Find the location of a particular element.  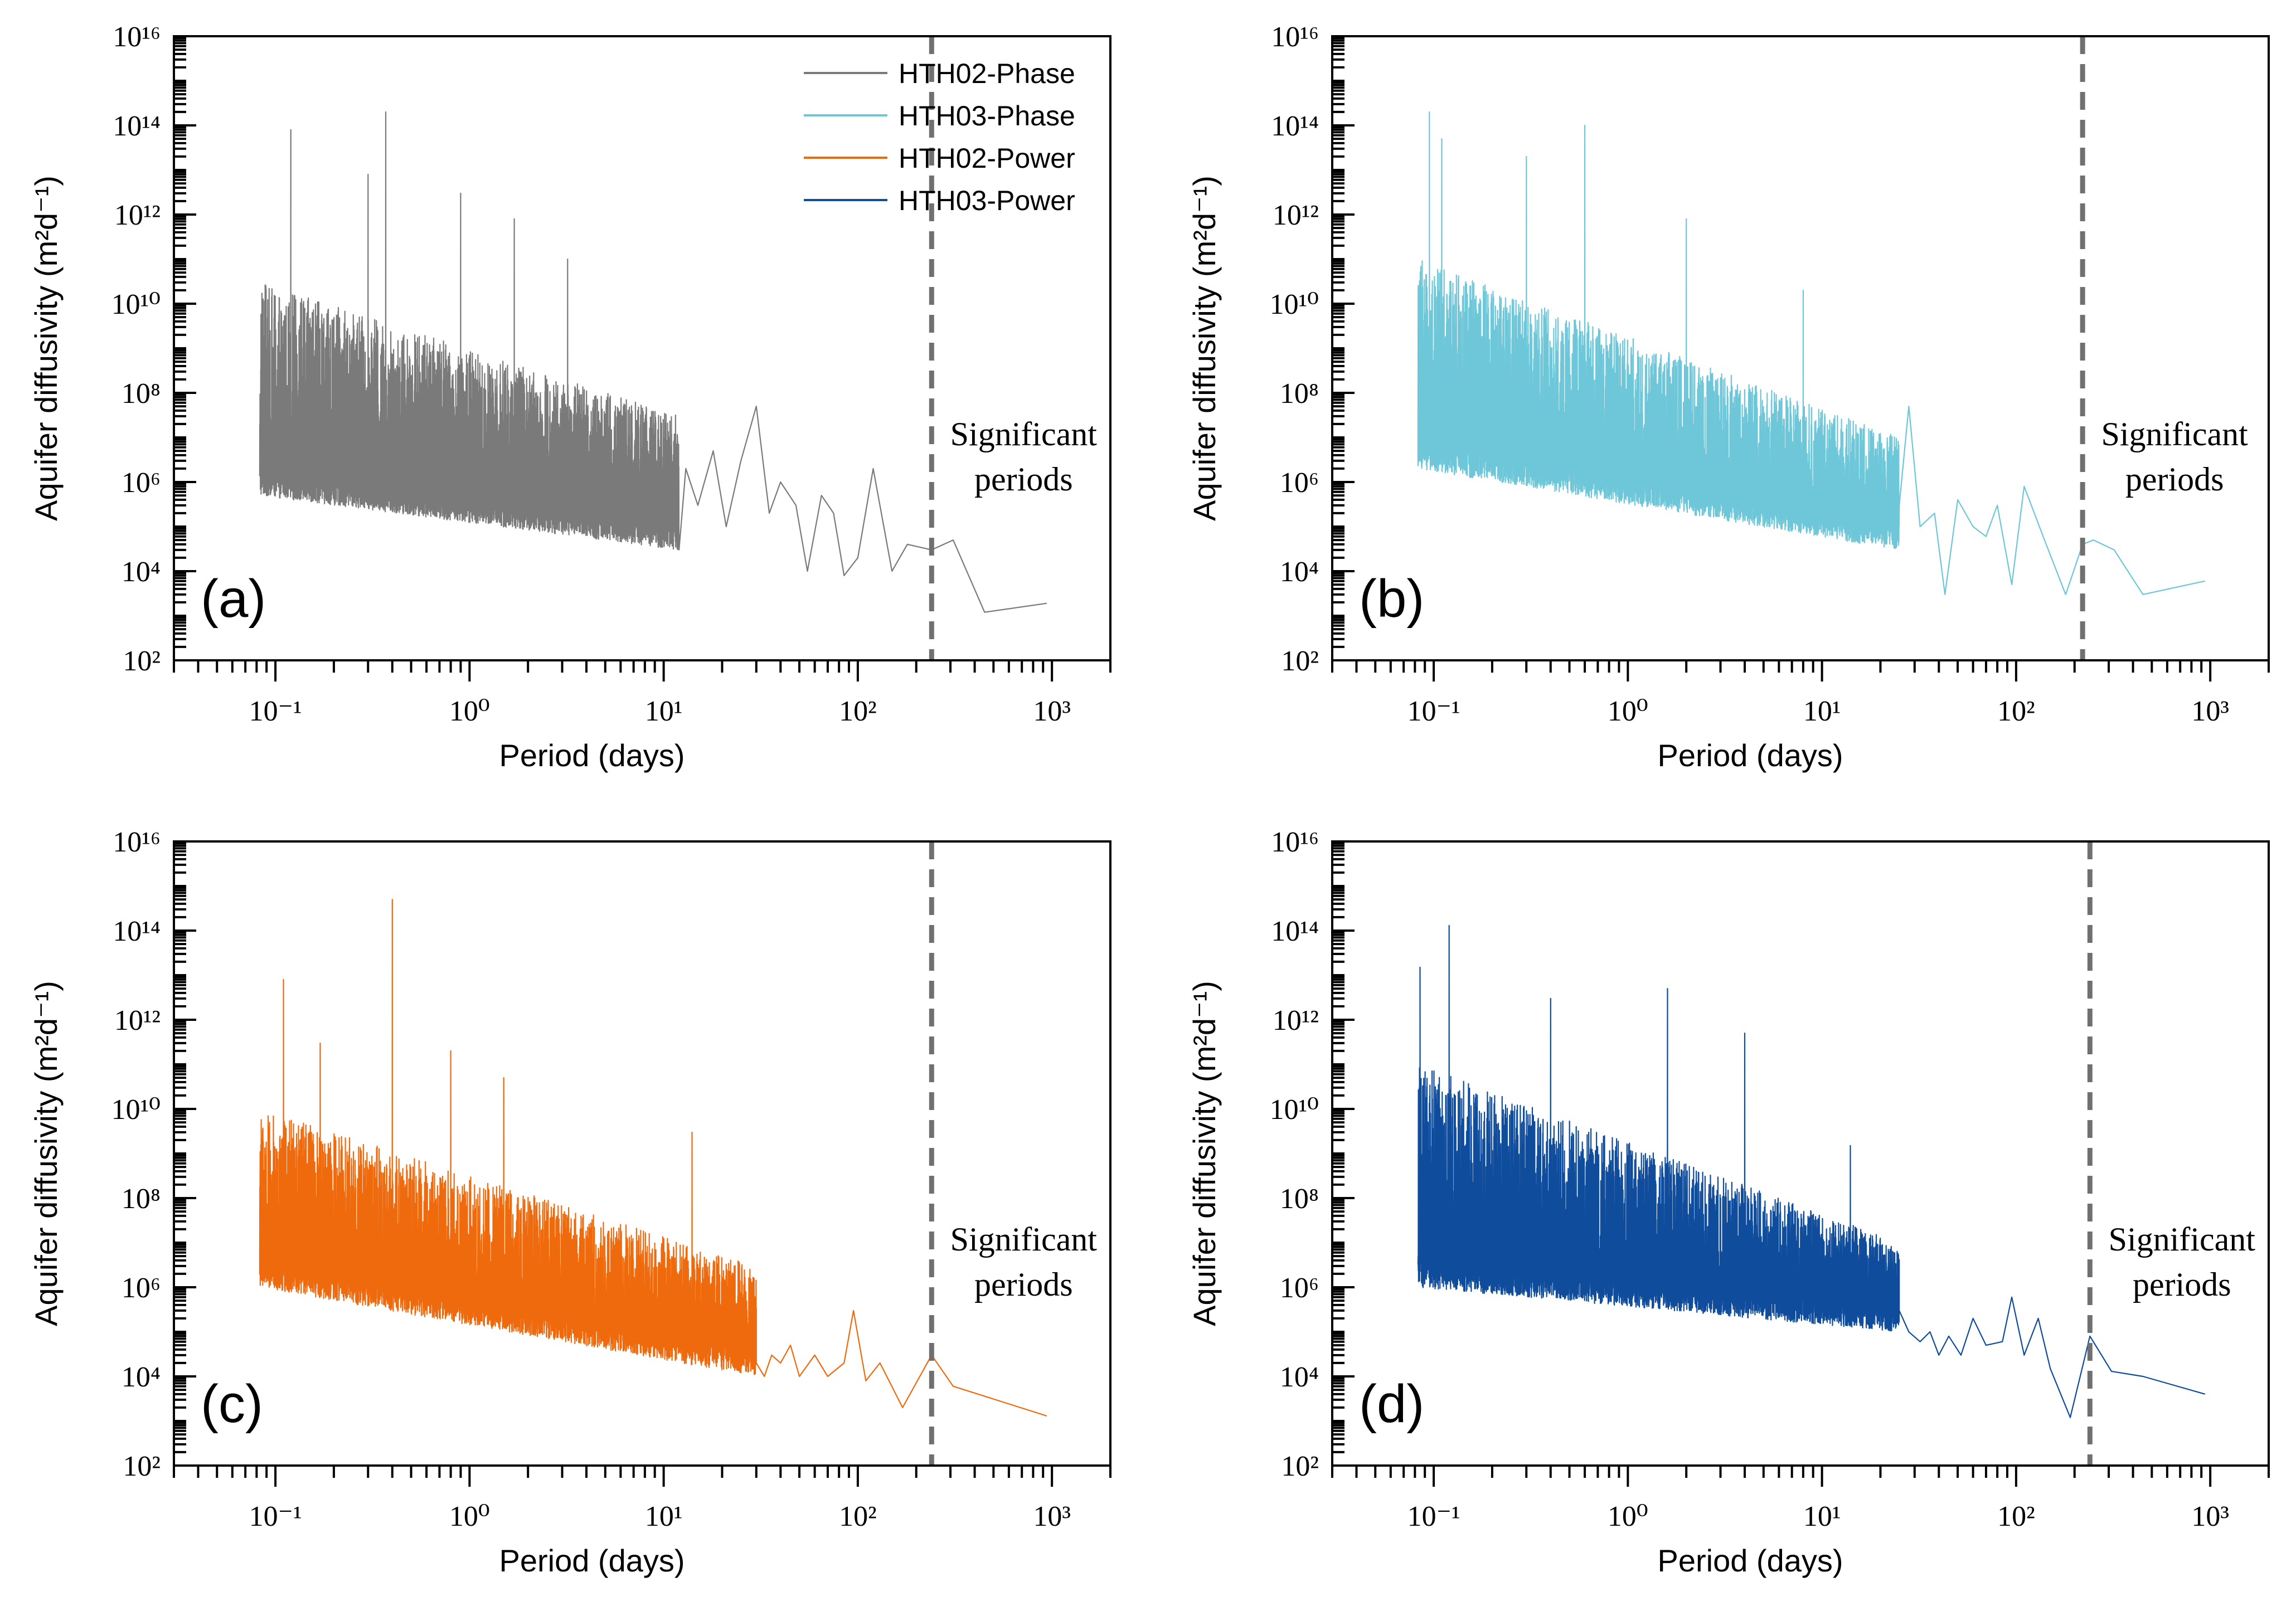

legend-entry: HTH02-Phase is located at coordinates (987, 73).